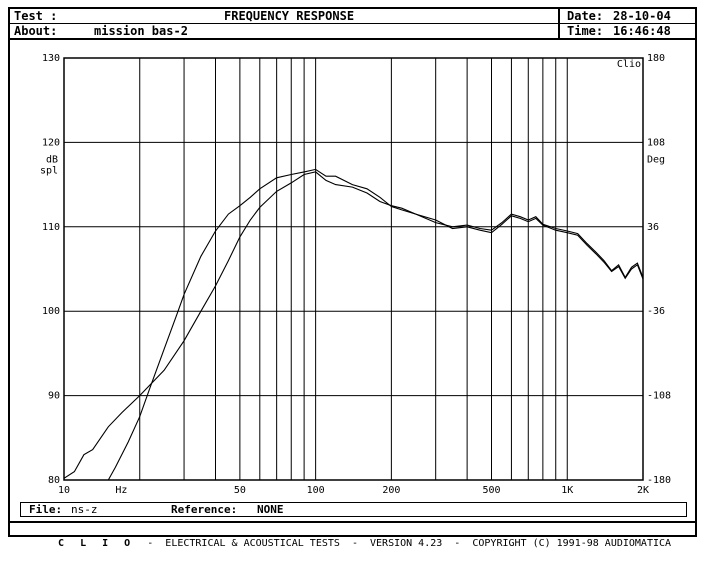  What do you see at coordinates (289, 16) in the screenshot?
I see `chart-title: FREQUENCY RESPONSE` at bounding box center [289, 16].